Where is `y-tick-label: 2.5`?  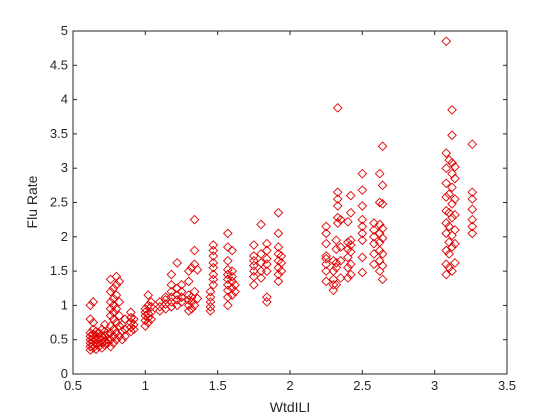 y-tick-label: 2.5 is located at coordinates (59, 202).